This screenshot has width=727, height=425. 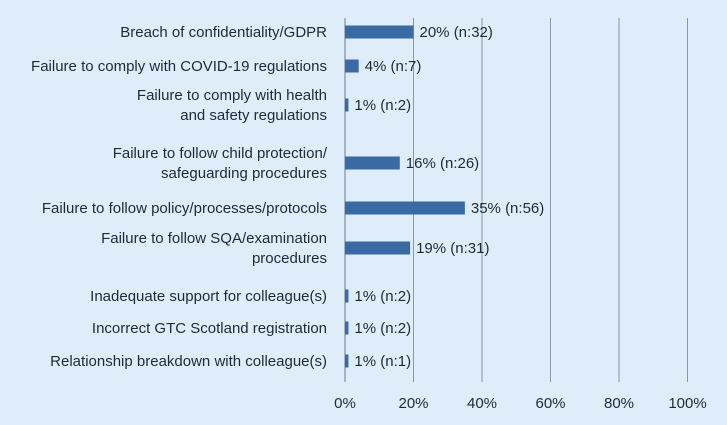 What do you see at coordinates (442, 163) in the screenshot?
I see `data-label: 16% (n:26)` at bounding box center [442, 163].